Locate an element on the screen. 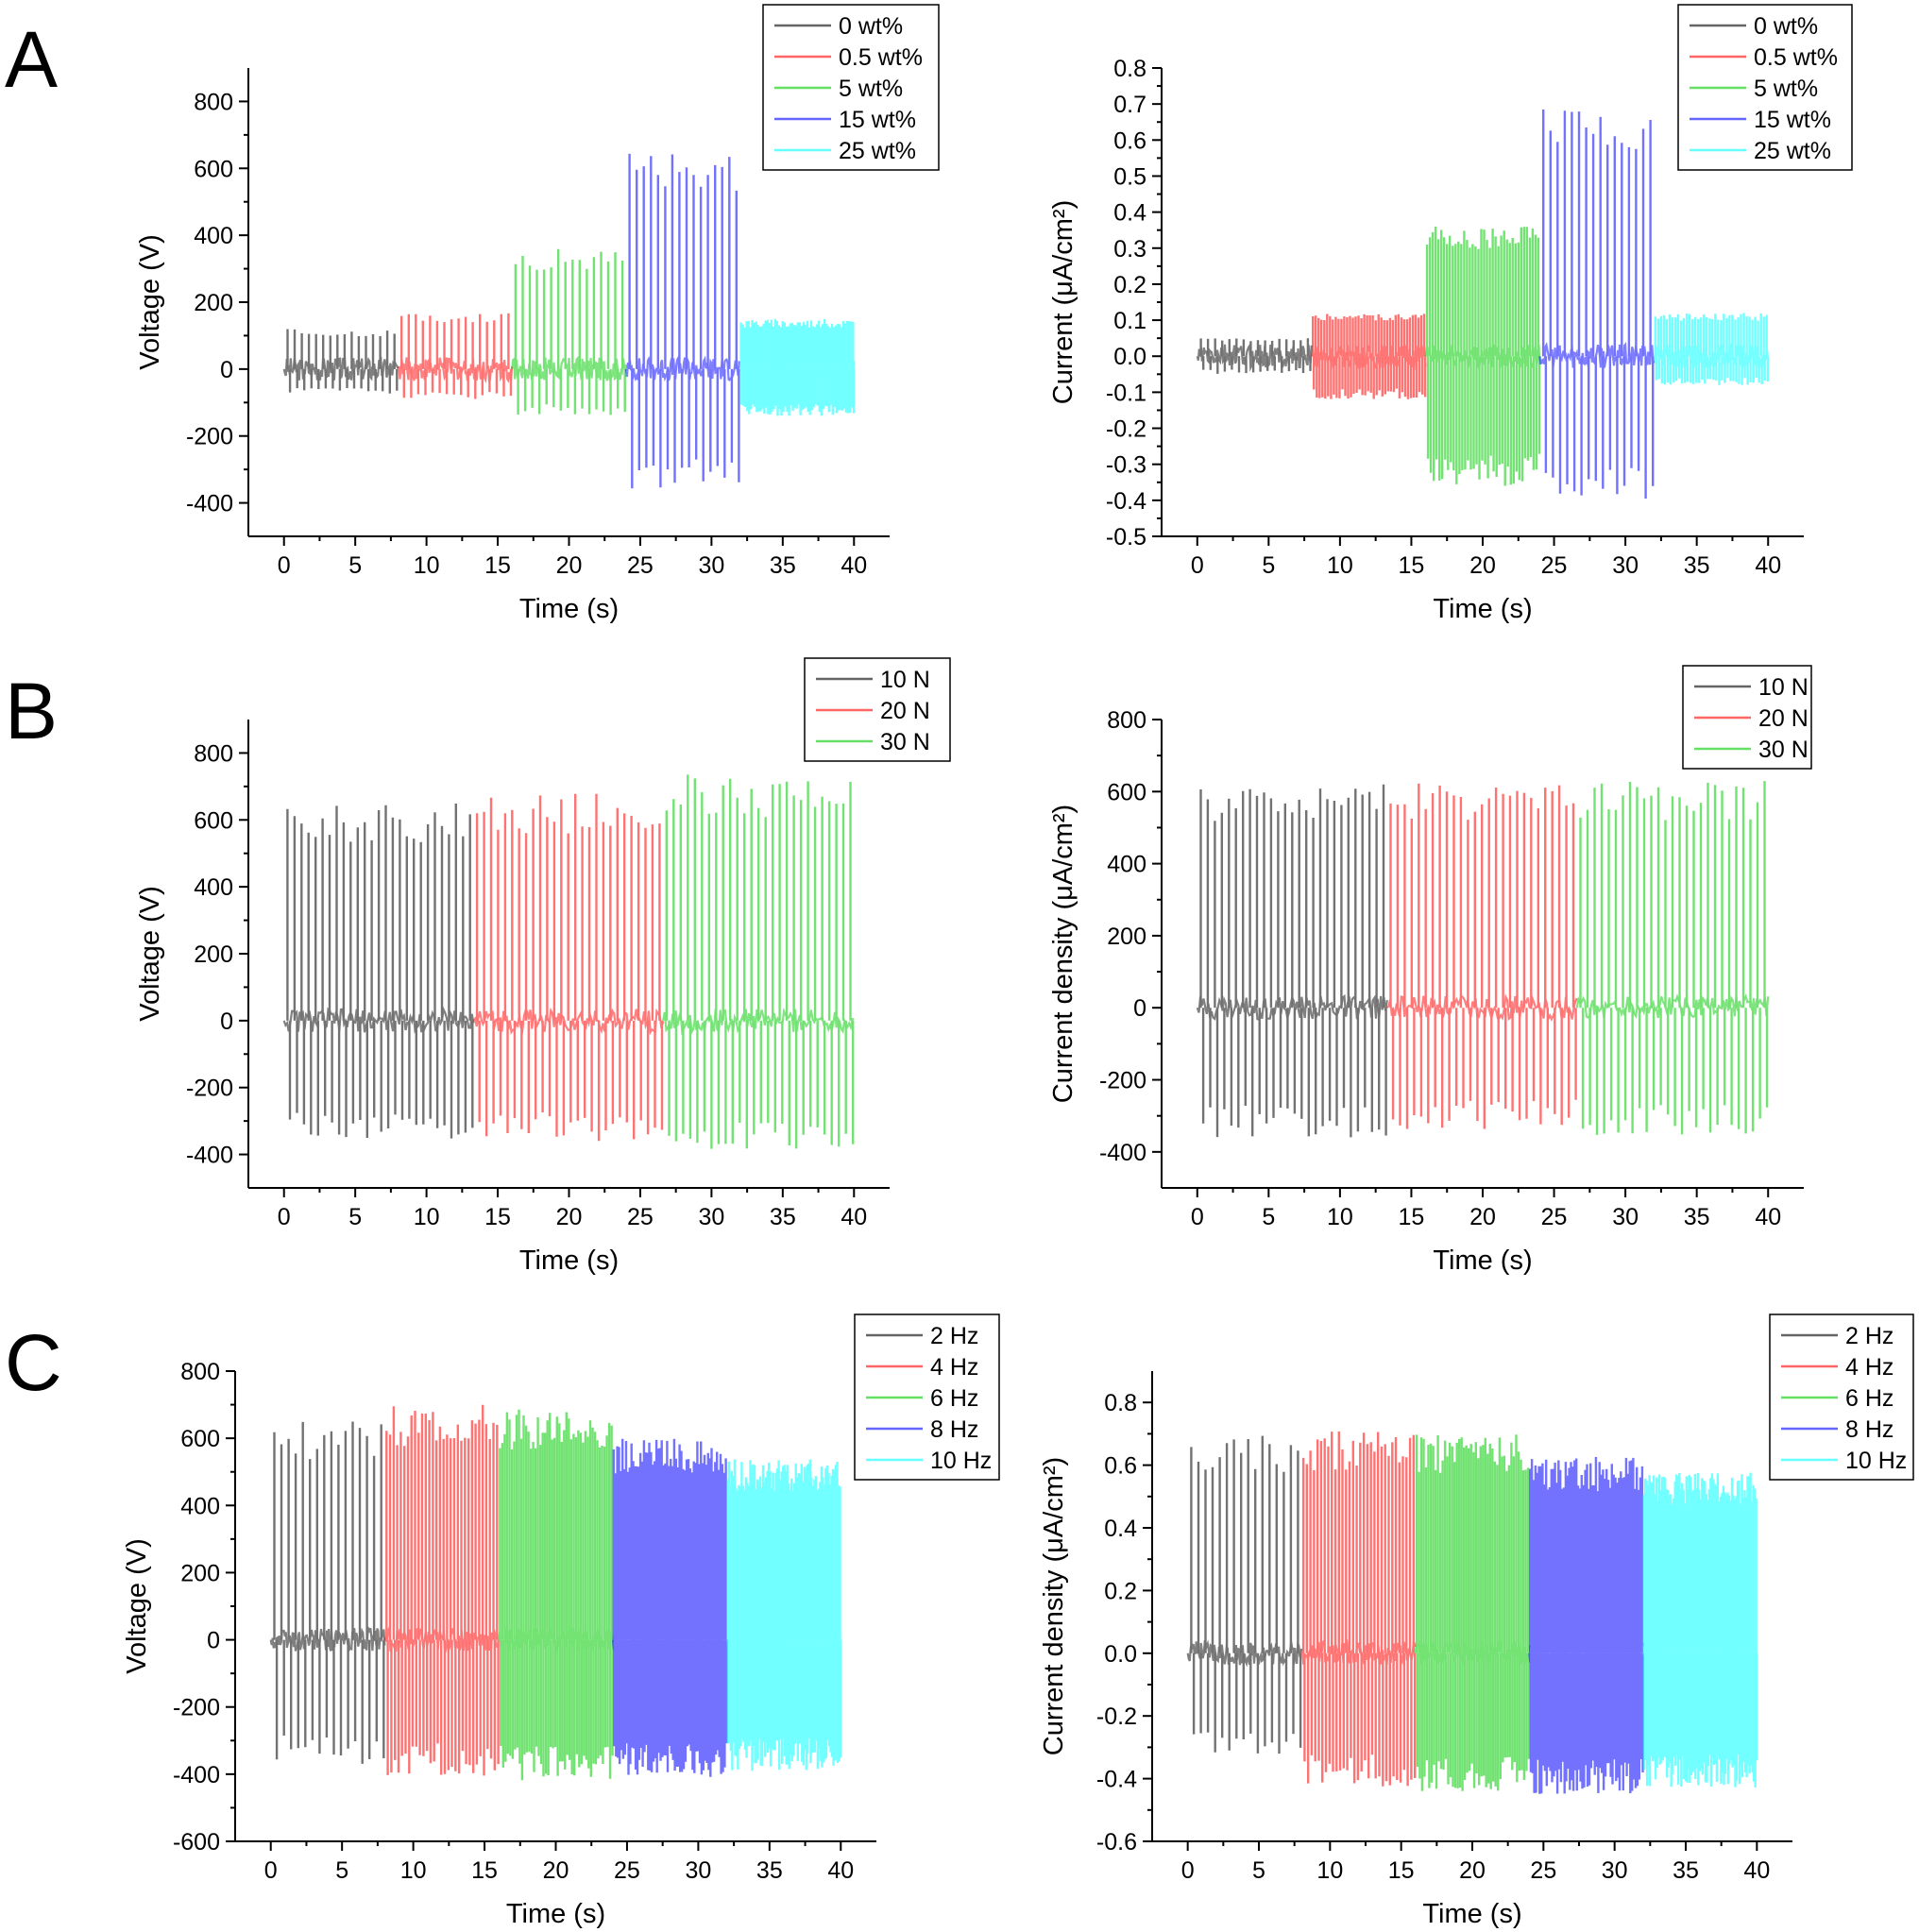 This screenshot has height=1932, width=1919. panel-label-c: C is located at coordinates (33, 1362).